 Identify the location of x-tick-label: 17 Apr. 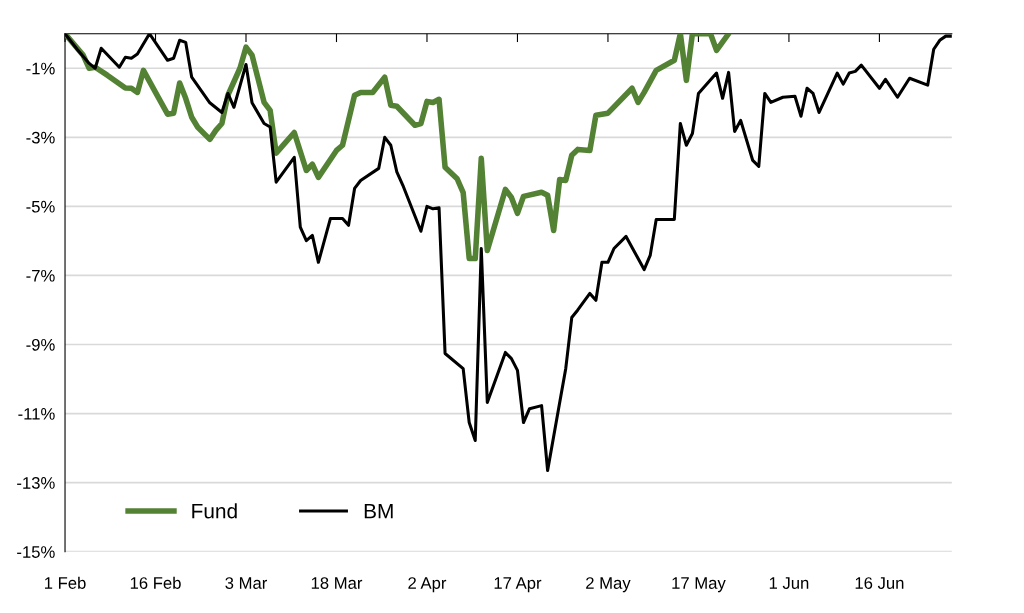
(518, 585).